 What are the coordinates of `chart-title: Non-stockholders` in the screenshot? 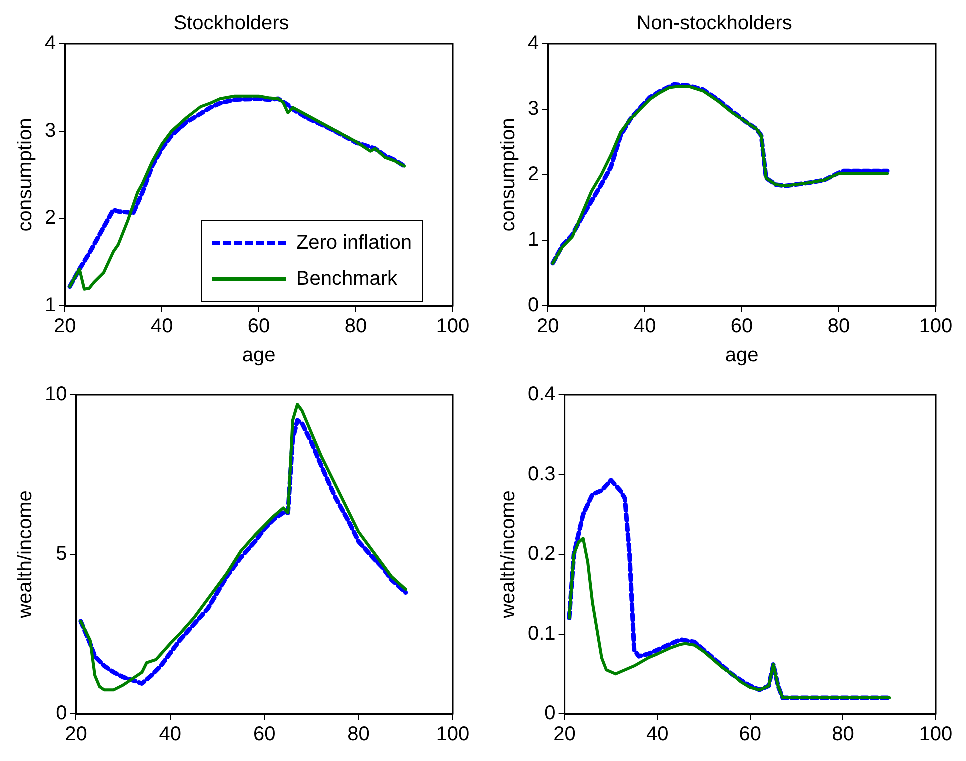 It's located at (714, 23).